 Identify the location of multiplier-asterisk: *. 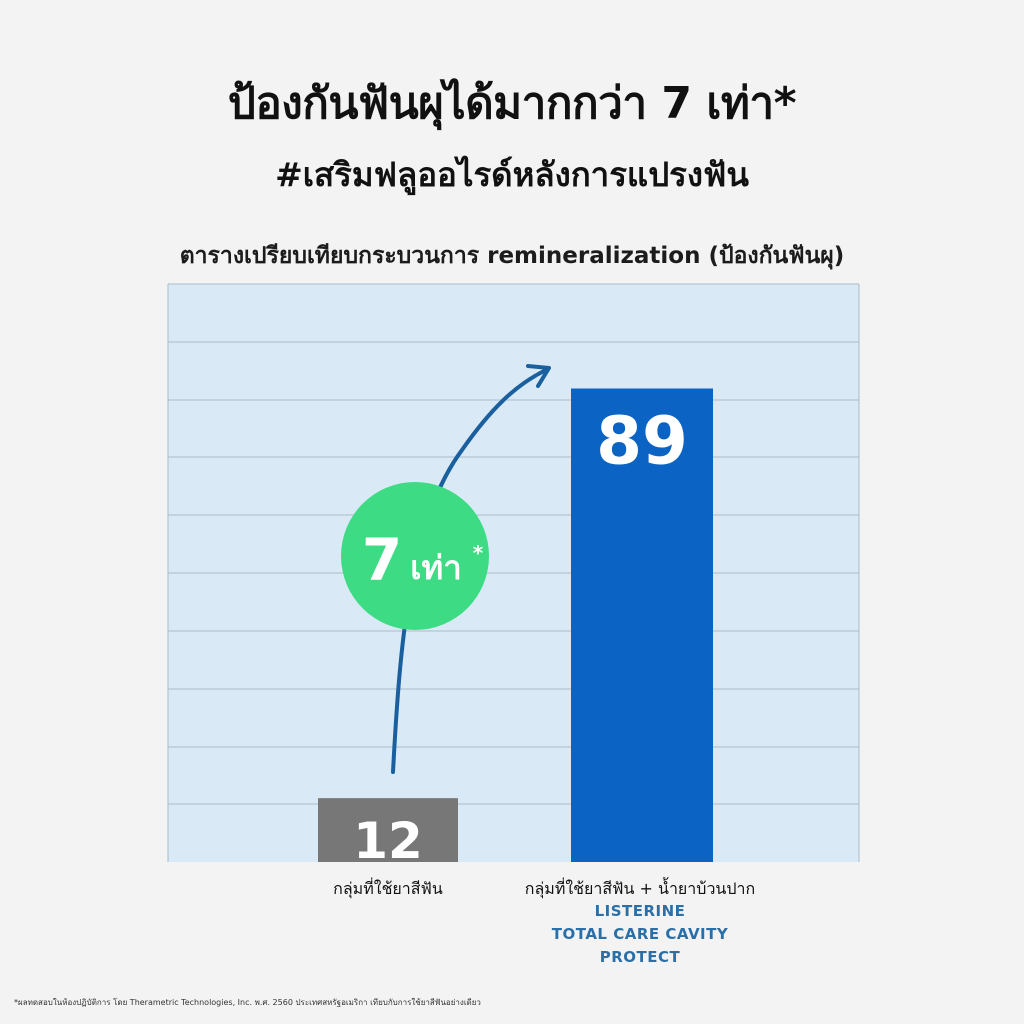
(478, 553).